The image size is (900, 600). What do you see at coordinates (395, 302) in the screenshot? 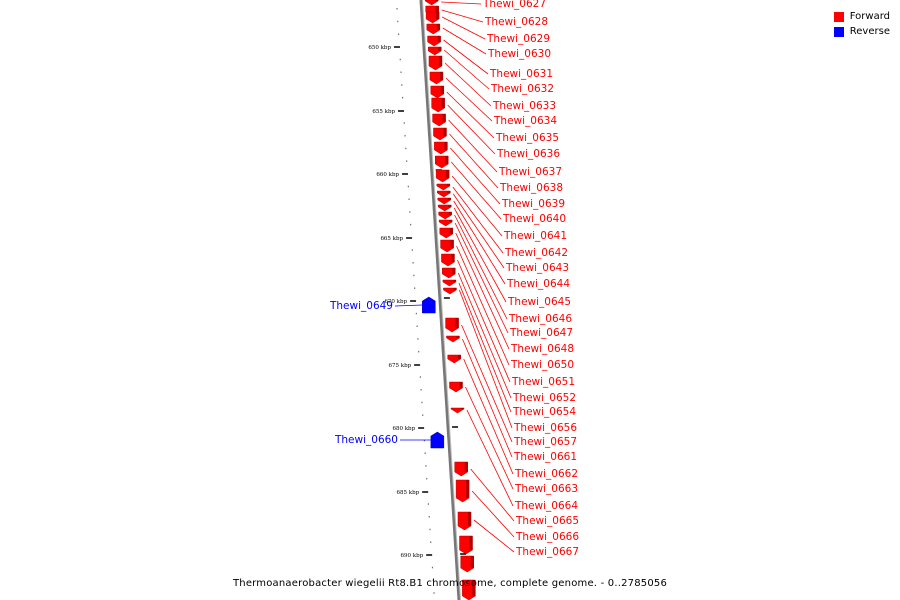
I see `scale-tick-label: 670 kbp` at bounding box center [395, 302].